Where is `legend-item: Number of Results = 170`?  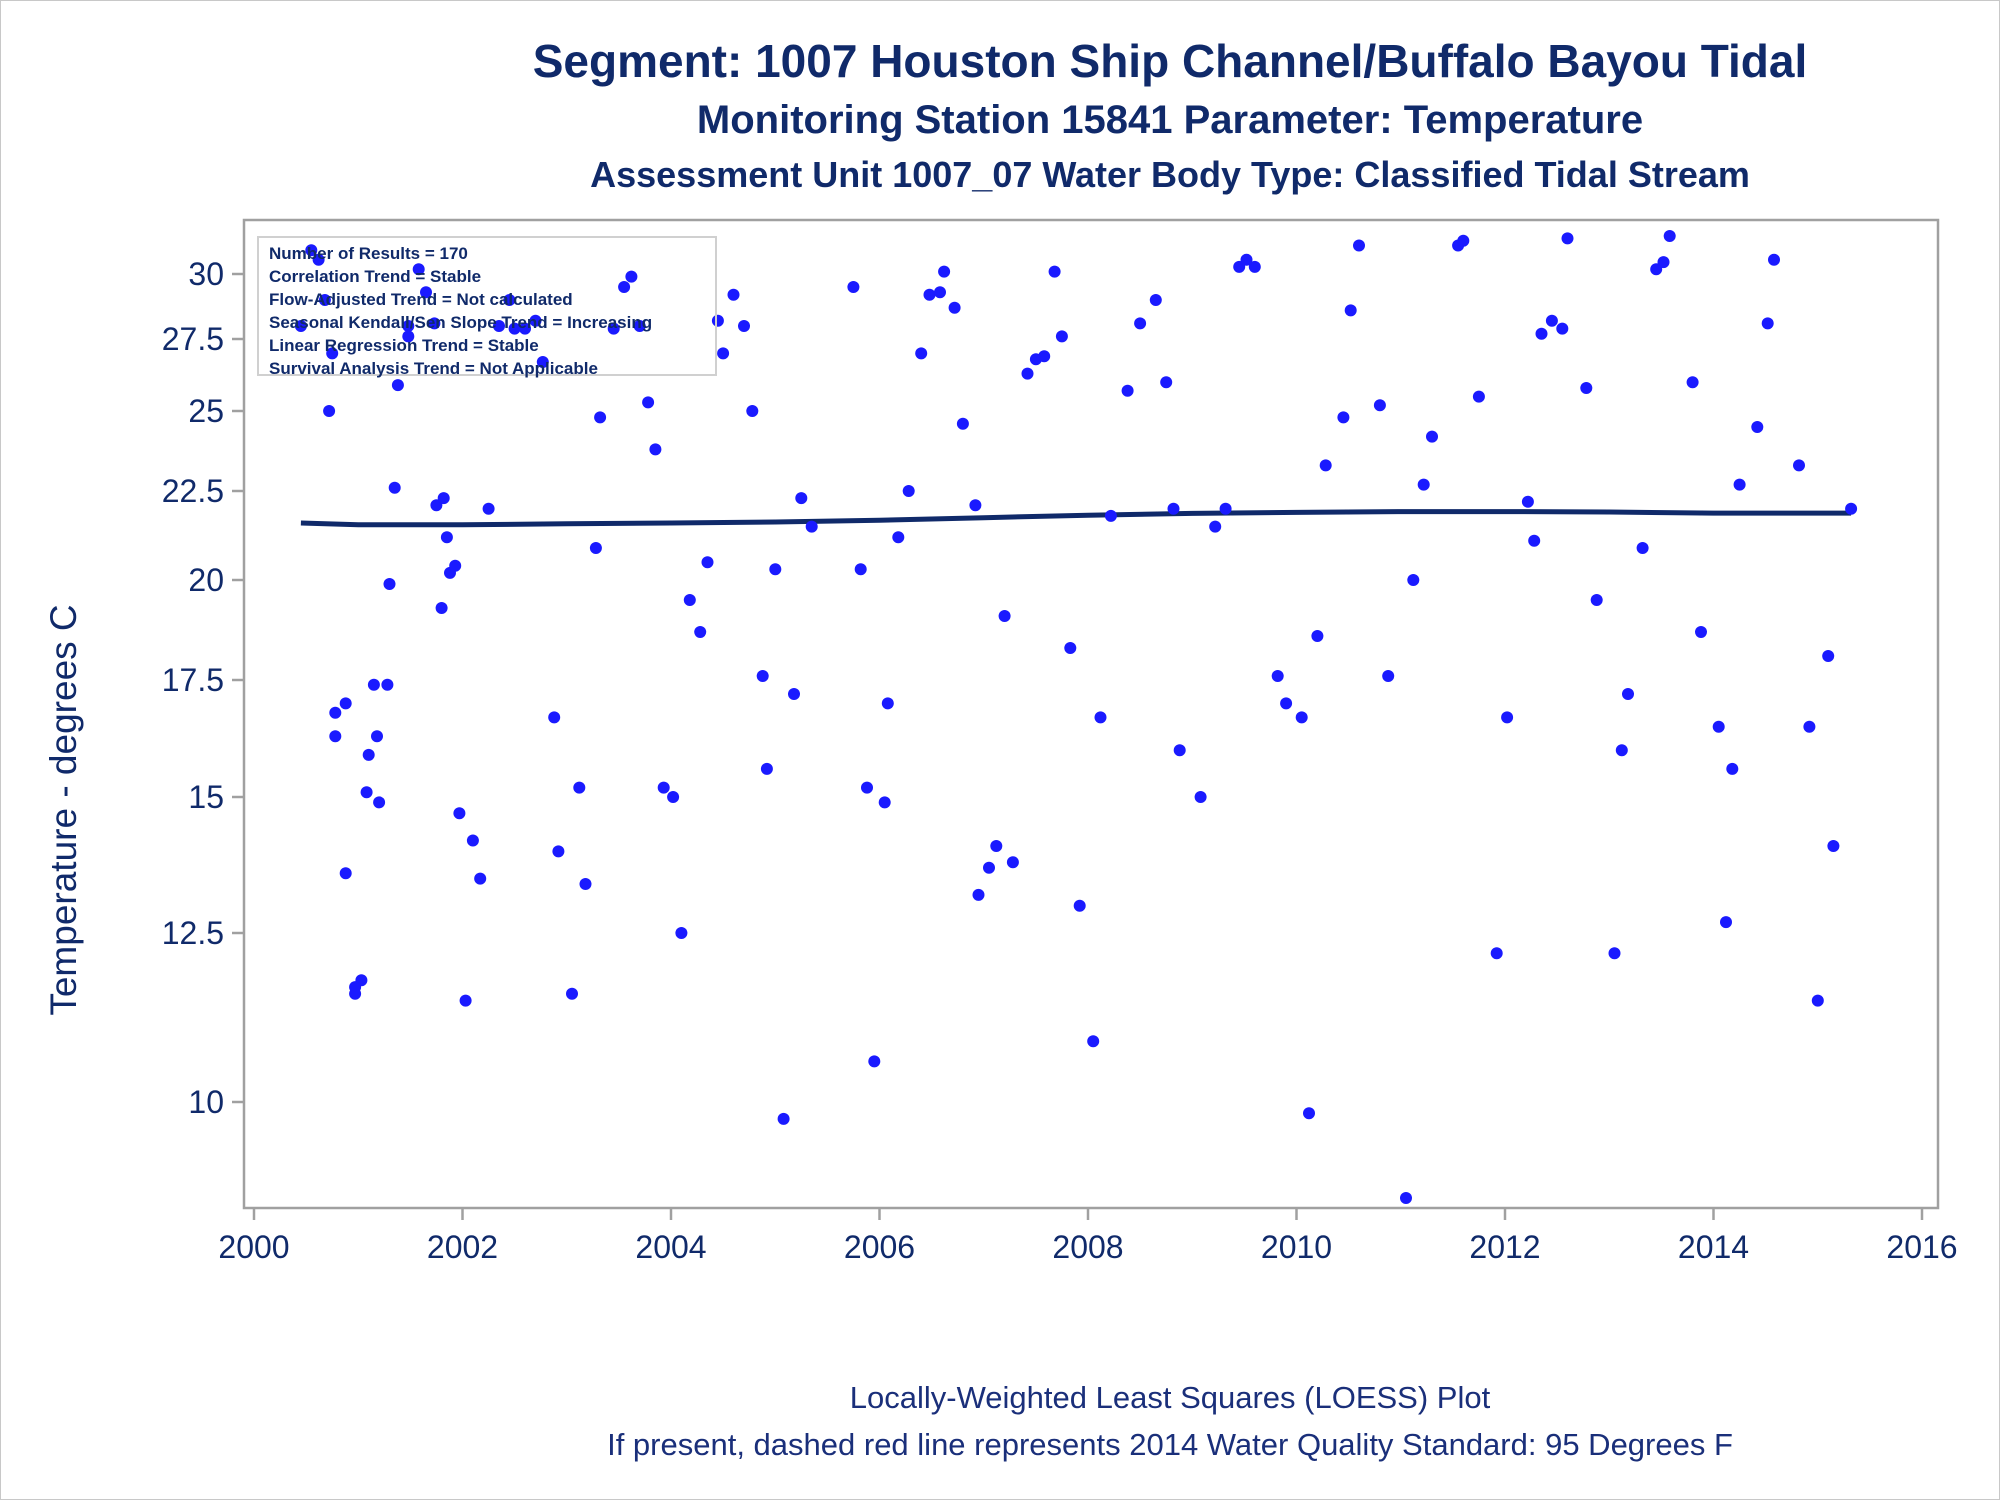 legend-item: Number of Results = 170 is located at coordinates (368, 253).